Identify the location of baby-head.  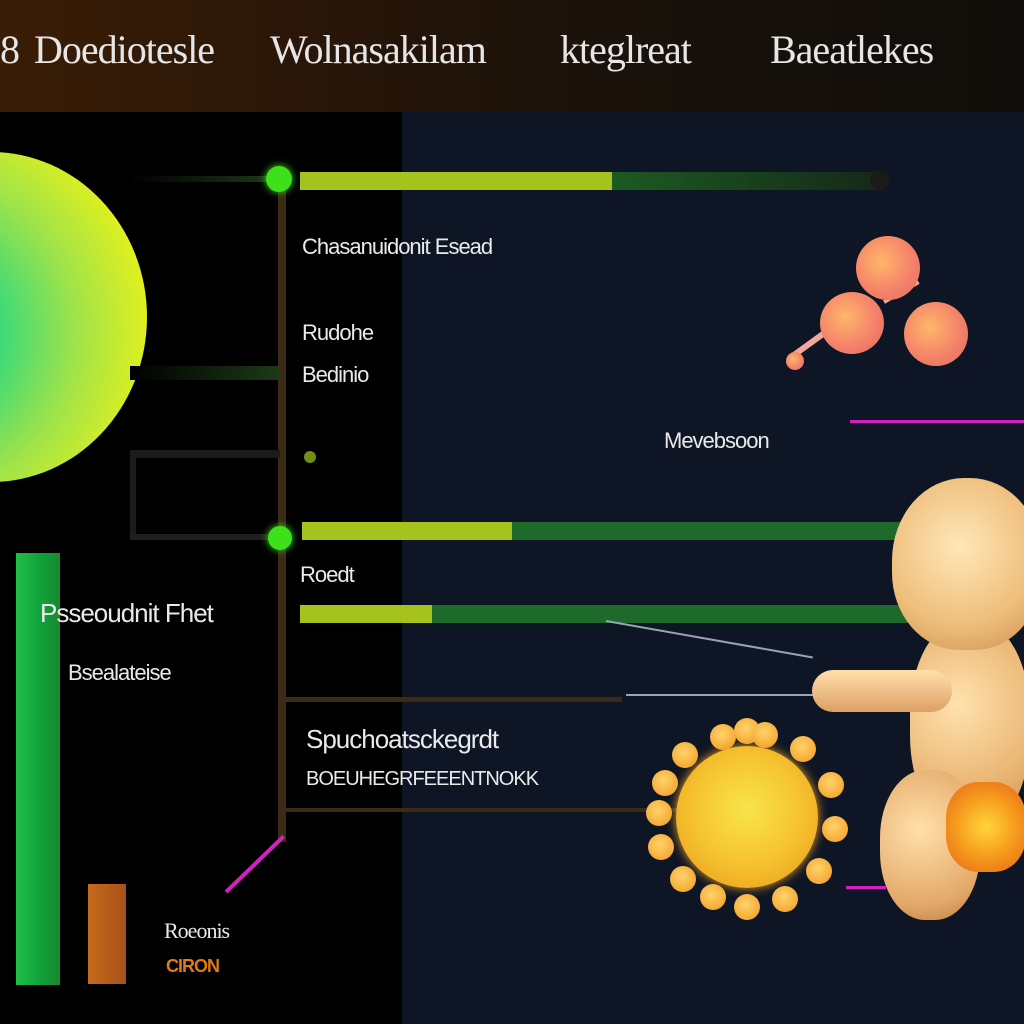
(958, 564).